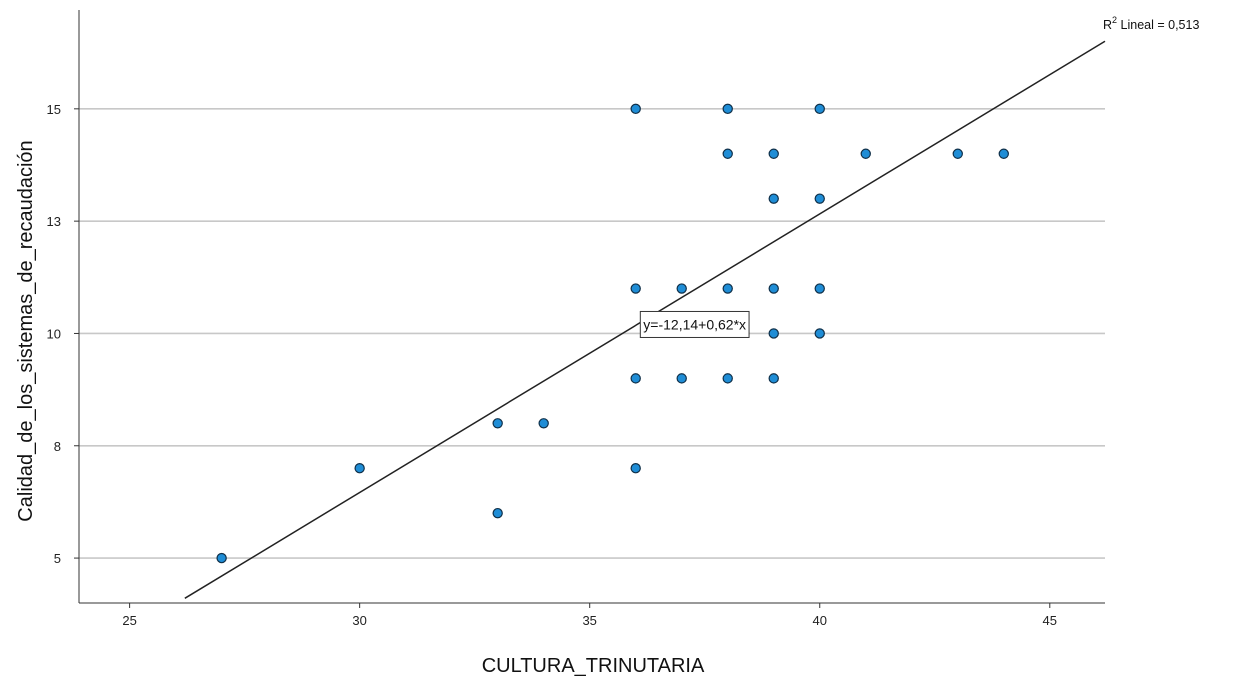  What do you see at coordinates (1114, 20) in the screenshot?
I see `r-squared-superscript: 2` at bounding box center [1114, 20].